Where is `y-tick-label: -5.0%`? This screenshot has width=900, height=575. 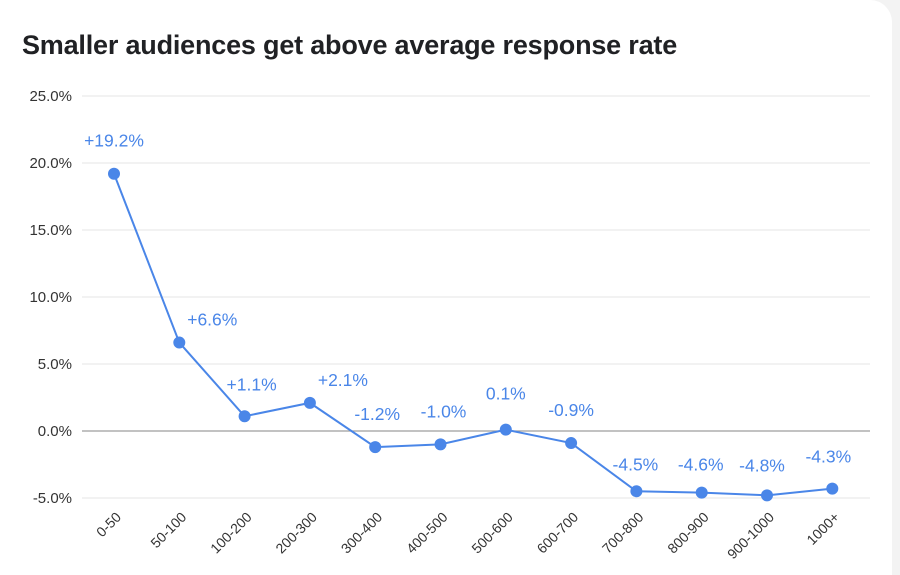
y-tick-label: -5.0% is located at coordinates (52, 498).